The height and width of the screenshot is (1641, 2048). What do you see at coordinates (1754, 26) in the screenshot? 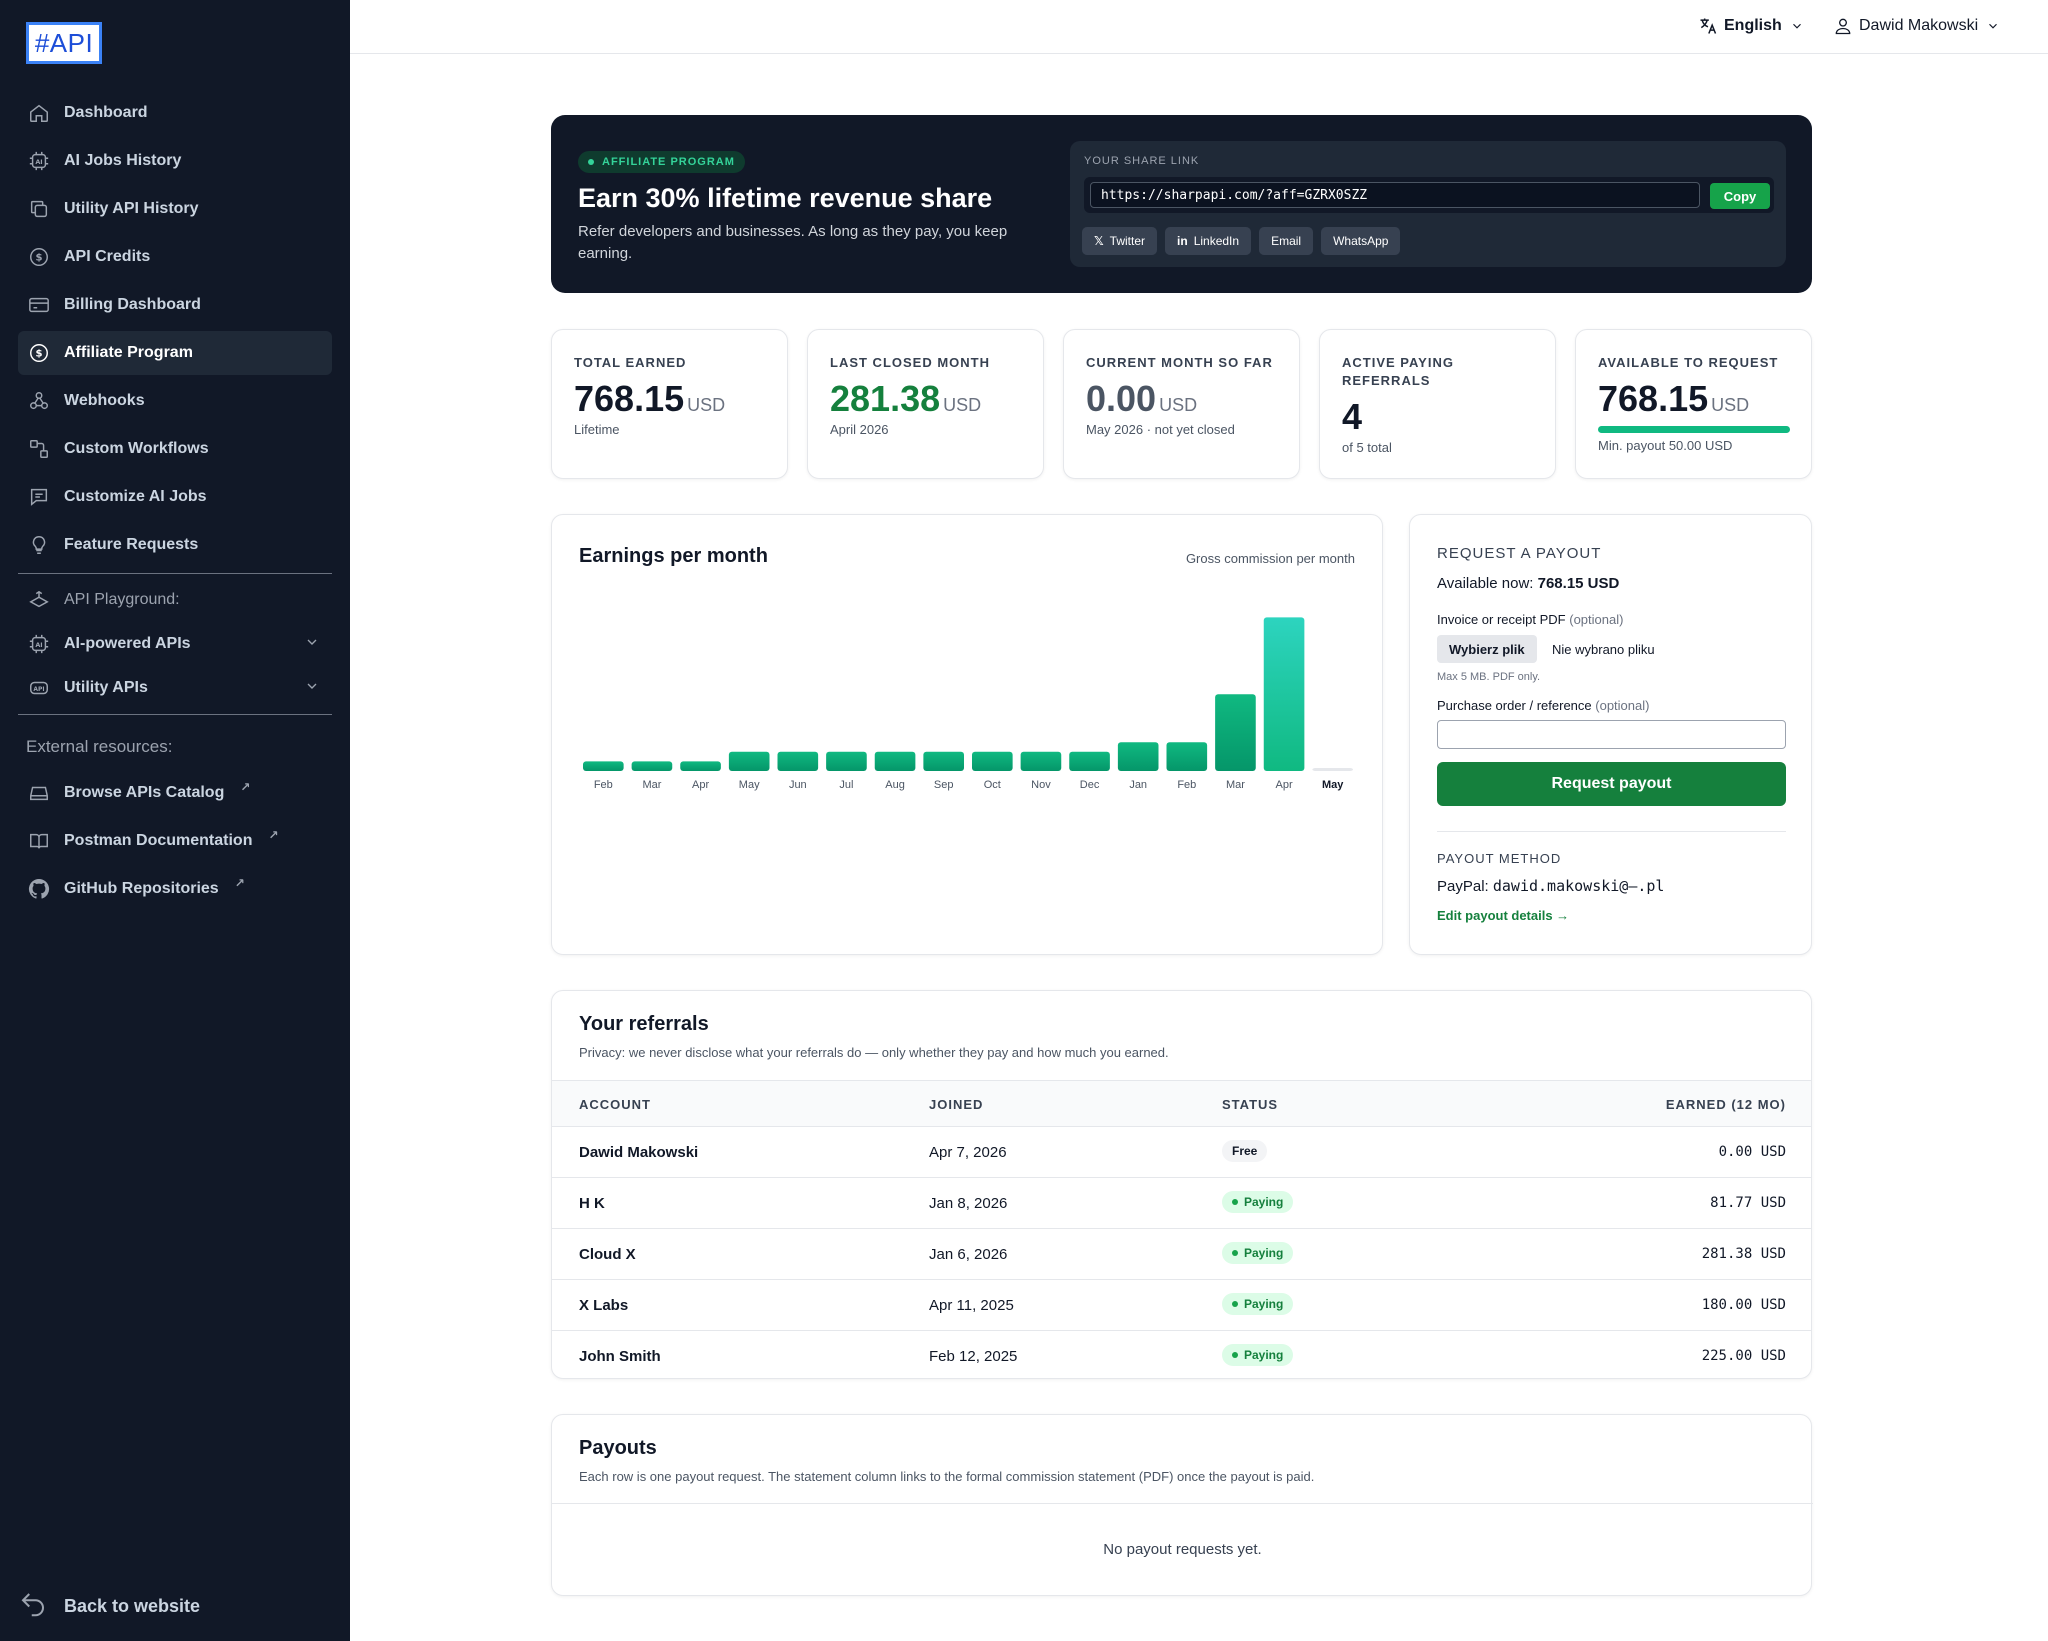
I see `language-selector: English` at bounding box center [1754, 26].